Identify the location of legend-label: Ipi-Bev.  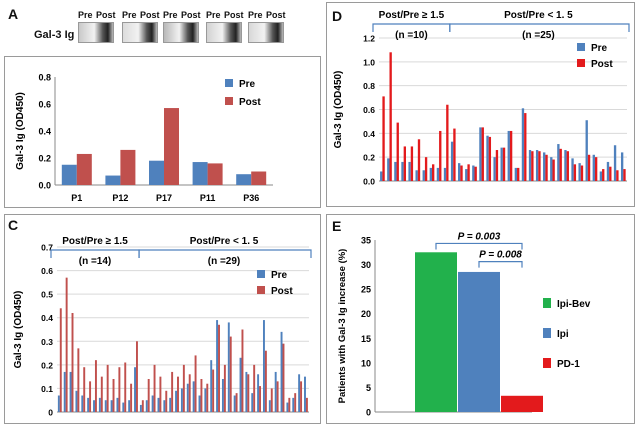
(574, 304).